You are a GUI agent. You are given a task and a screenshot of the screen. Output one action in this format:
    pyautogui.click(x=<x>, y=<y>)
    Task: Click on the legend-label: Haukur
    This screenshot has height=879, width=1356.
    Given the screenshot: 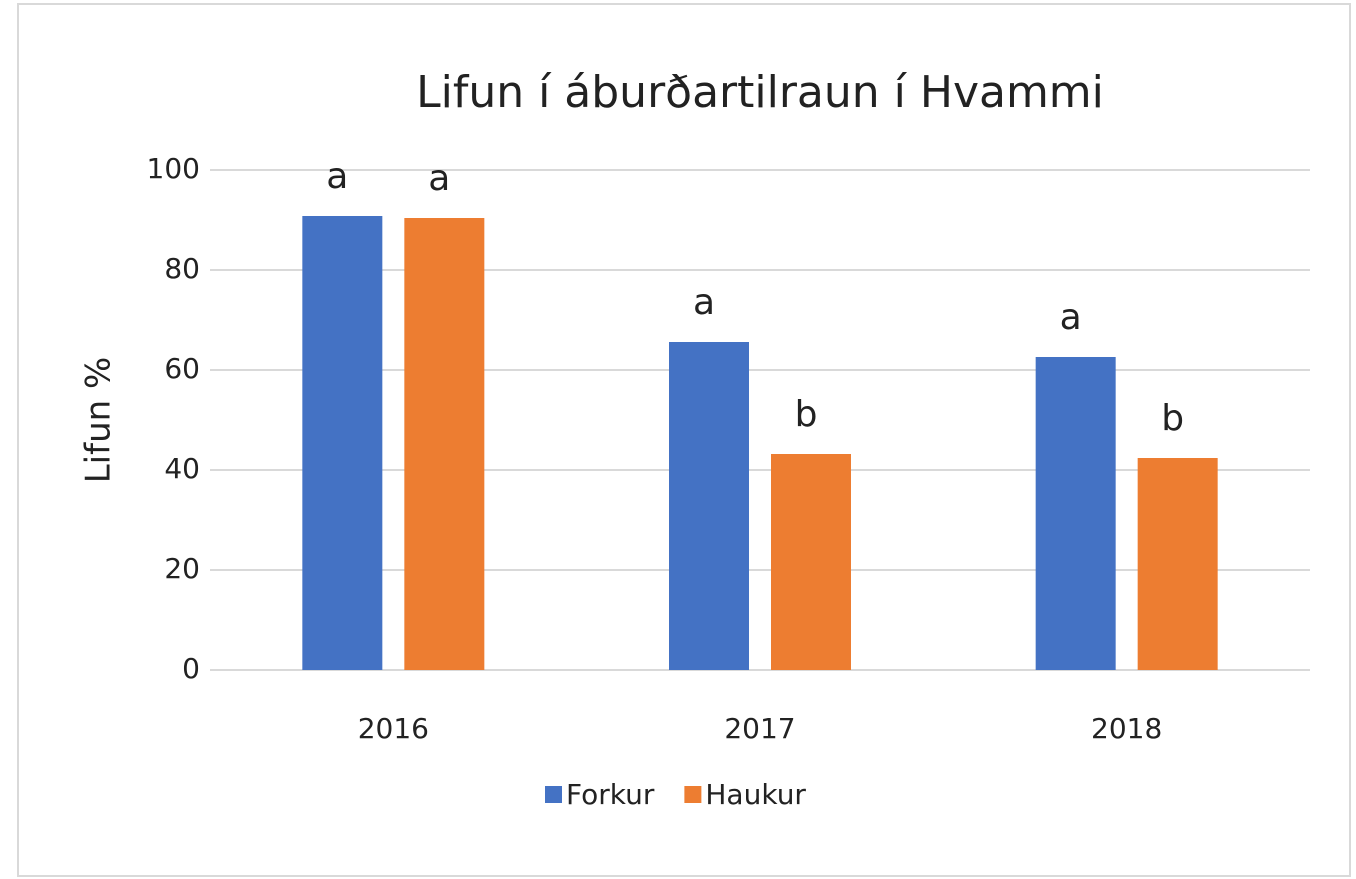 What is the action you would take?
    pyautogui.click(x=755, y=794)
    